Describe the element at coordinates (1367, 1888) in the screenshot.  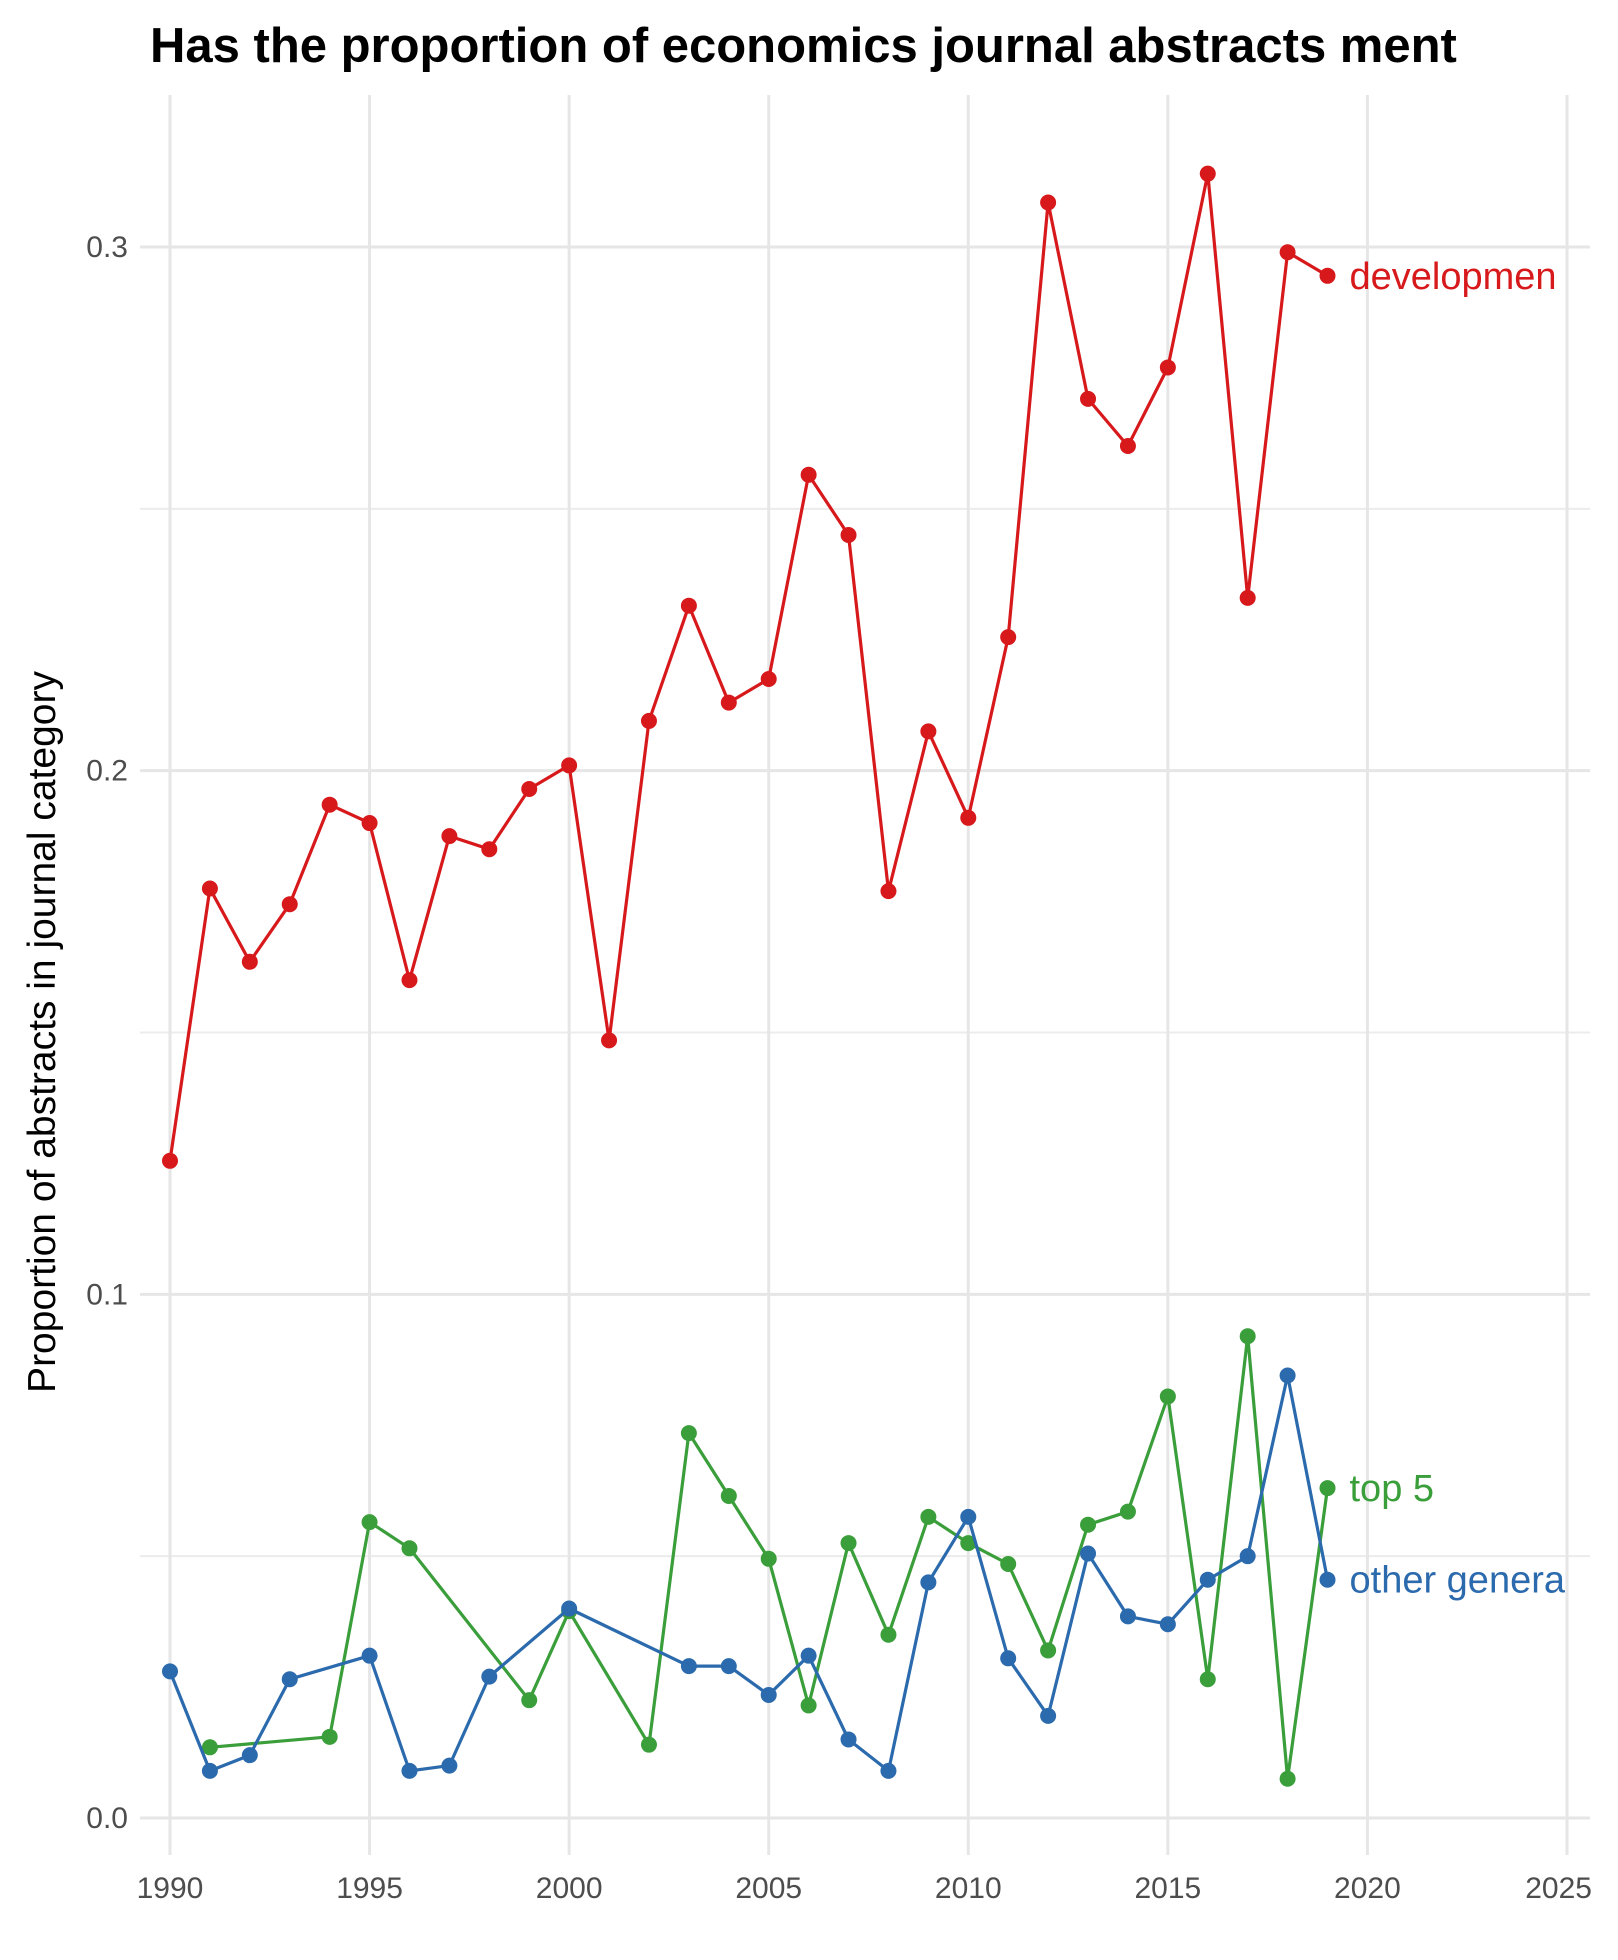
I see `x-tick-label: 2020` at that location.